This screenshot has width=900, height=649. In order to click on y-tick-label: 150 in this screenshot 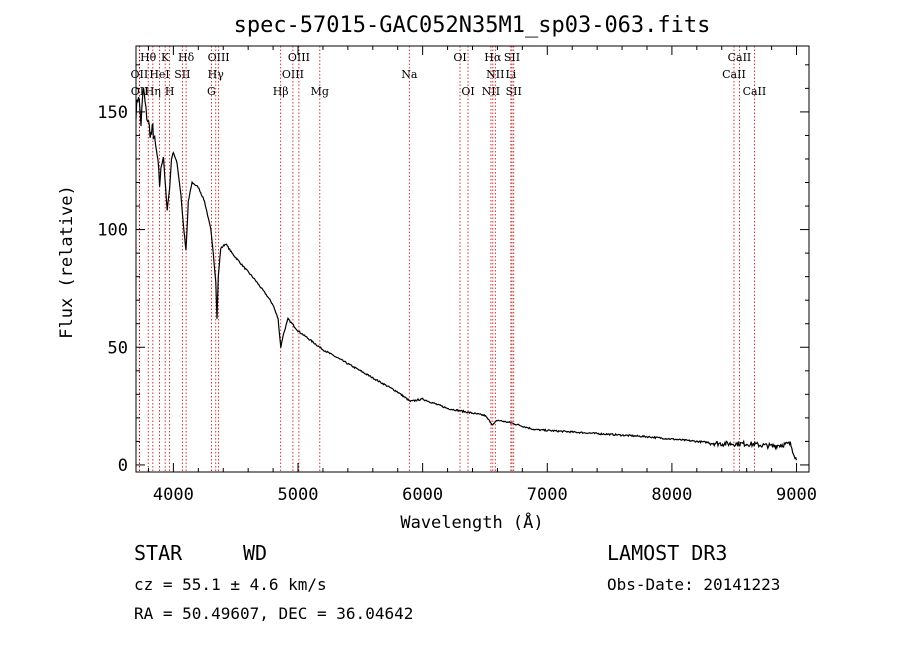, I will do `click(112, 113)`.